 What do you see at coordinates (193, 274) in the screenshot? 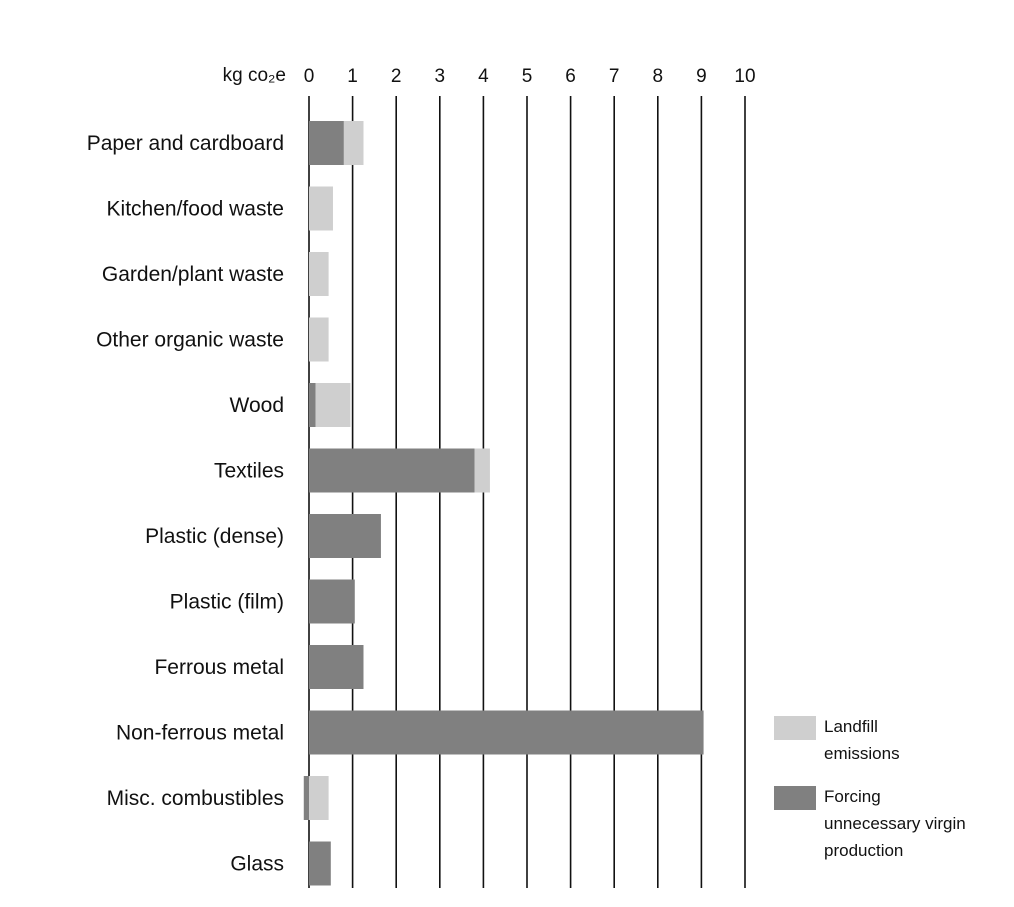
I see `category-label: Garden/plant waste` at bounding box center [193, 274].